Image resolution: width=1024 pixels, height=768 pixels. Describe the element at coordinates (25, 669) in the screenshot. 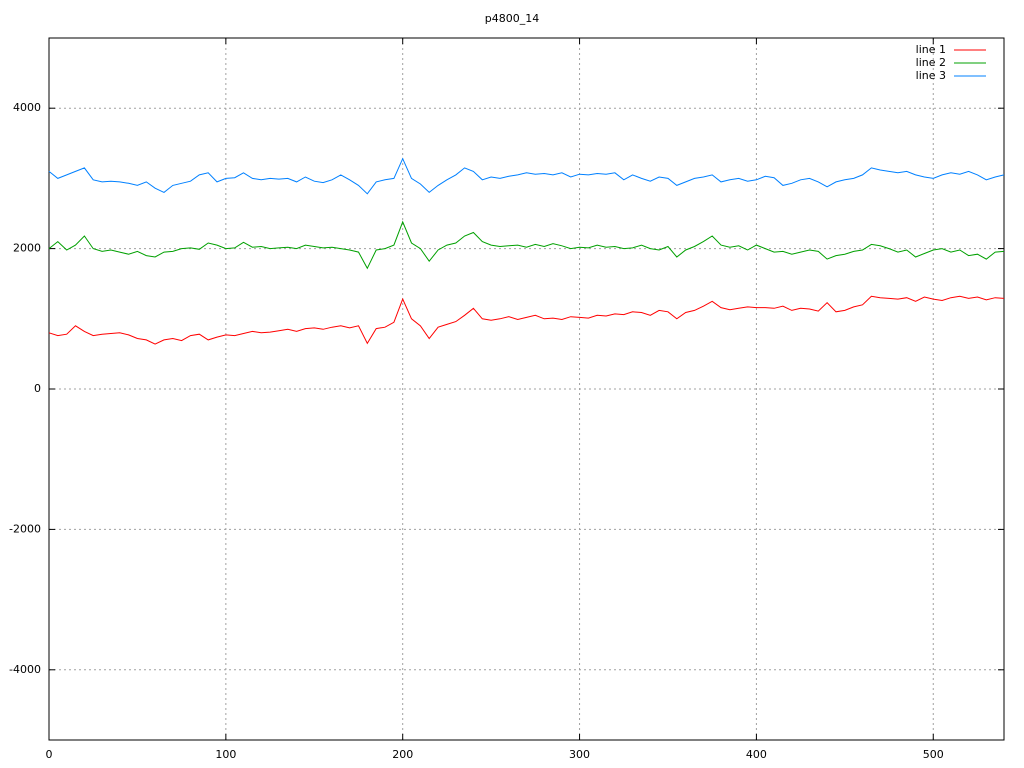

I see `y-tick-label: -4000` at that location.